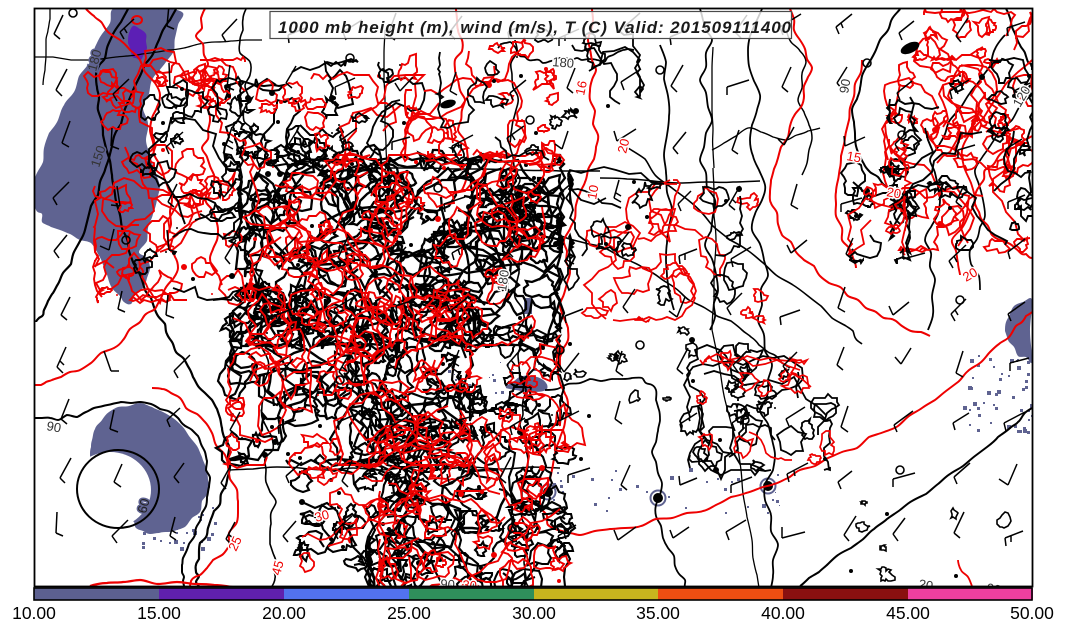 The width and height of the screenshot is (1065, 638). I want to click on svg-text: 35.00, so click(658, 613).